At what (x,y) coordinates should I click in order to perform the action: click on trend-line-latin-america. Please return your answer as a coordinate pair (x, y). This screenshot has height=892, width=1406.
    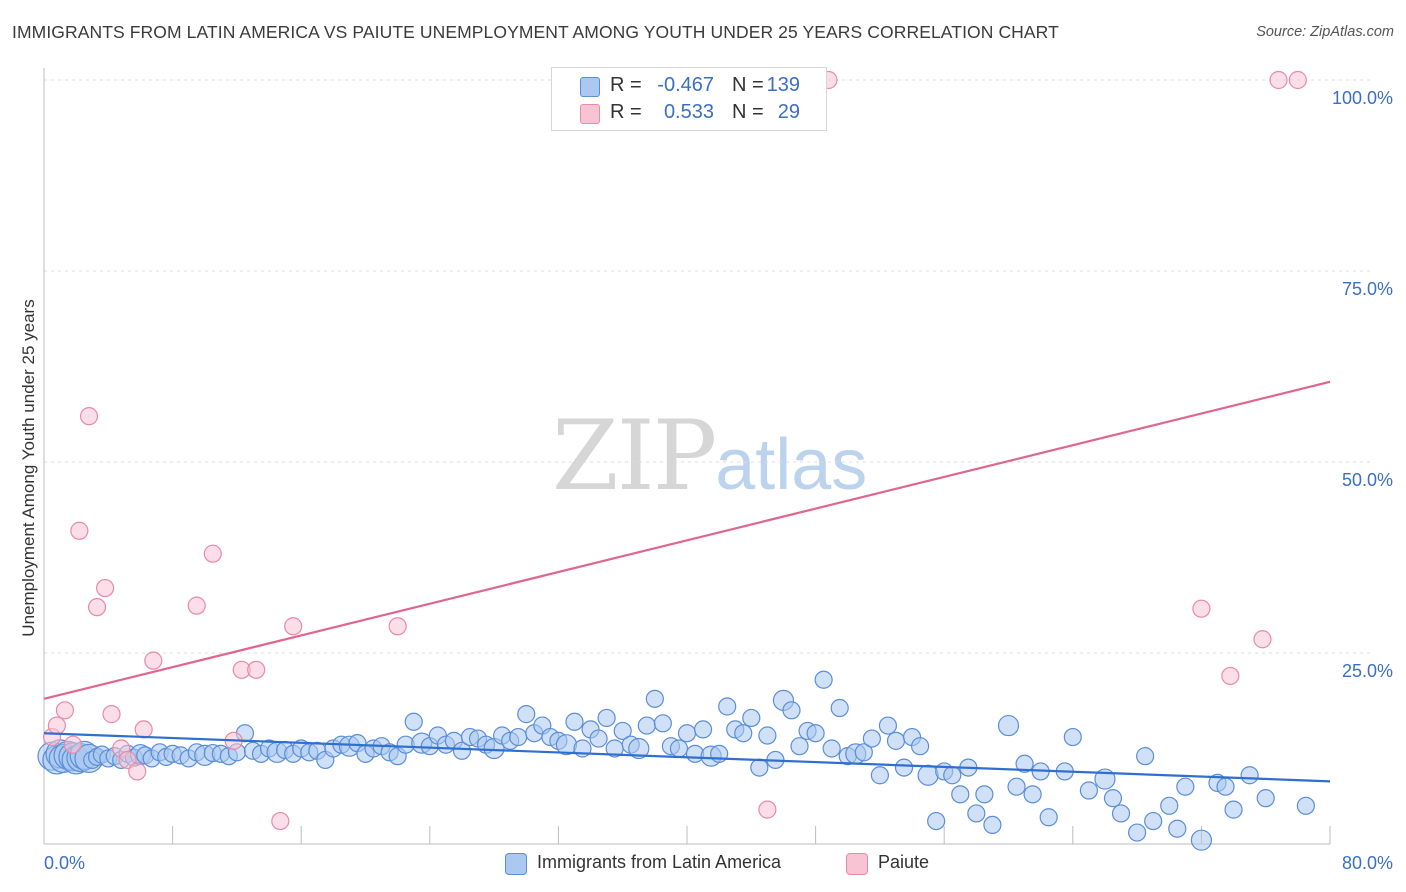
    Looking at the image, I should click on (687, 757).